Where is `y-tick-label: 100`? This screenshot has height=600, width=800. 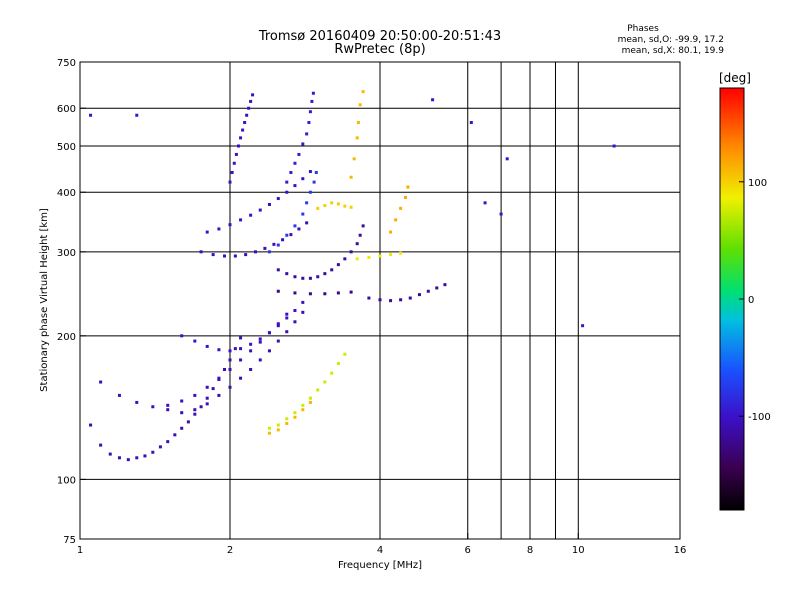 y-tick-label: 100 is located at coordinates (66, 480).